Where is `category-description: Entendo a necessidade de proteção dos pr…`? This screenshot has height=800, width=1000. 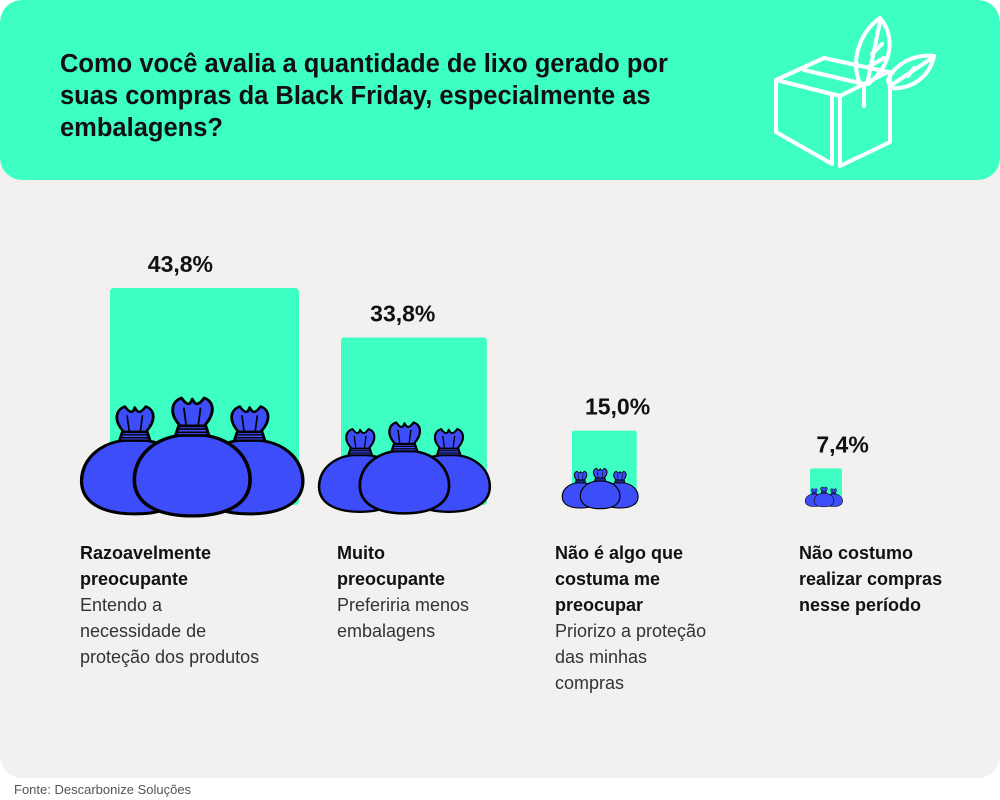
category-description: Entendo a necessidade de proteção dos pr… is located at coordinates (170, 631).